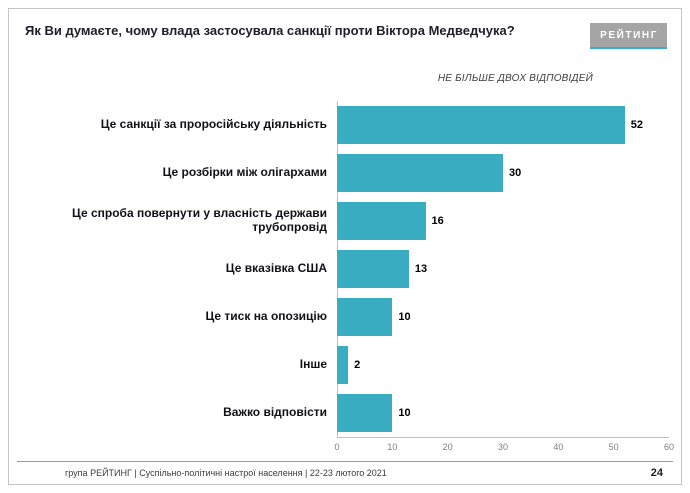 The width and height of the screenshot is (690, 493). What do you see at coordinates (213, 124) in the screenshot?
I see `bar-category-label: Це санкції за проросійську діяльність` at bounding box center [213, 124].